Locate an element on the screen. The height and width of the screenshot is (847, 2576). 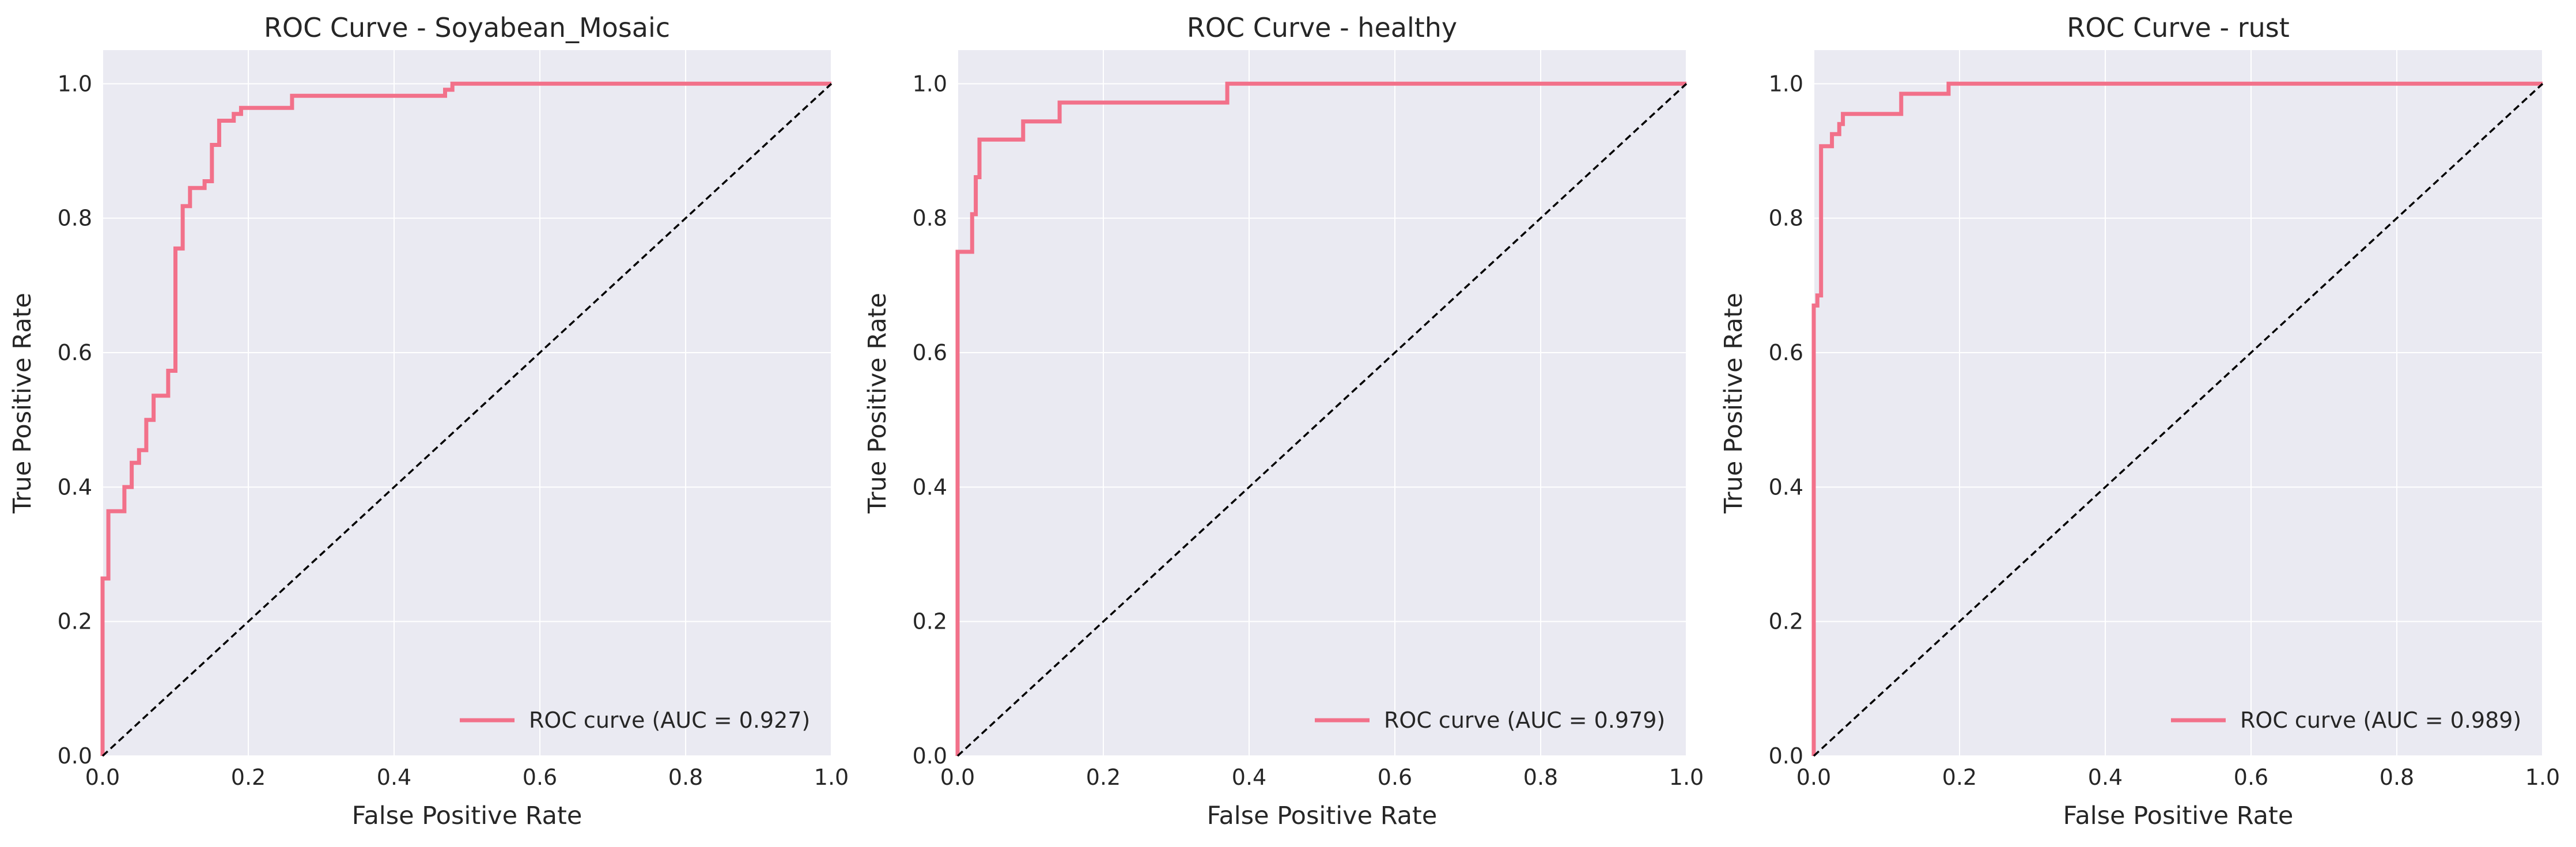
legend-label: ROC curve (AUC = 0.979) is located at coordinates (1524, 720).